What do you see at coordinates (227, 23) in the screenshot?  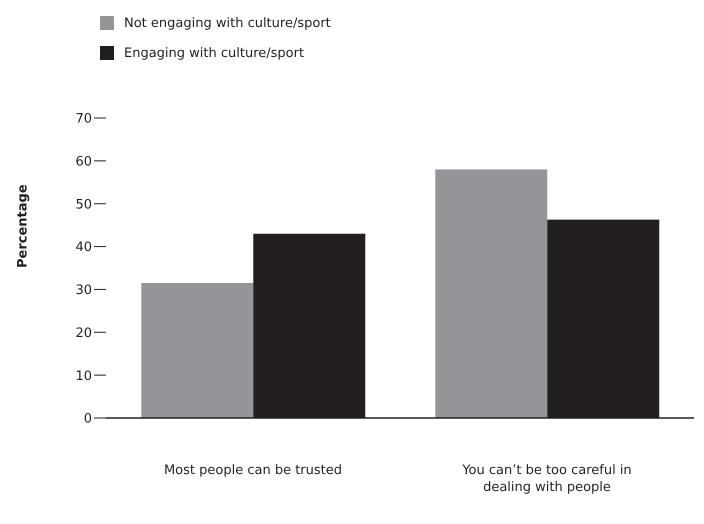 I see `legend-label: Not engaging with culture/sport` at bounding box center [227, 23].